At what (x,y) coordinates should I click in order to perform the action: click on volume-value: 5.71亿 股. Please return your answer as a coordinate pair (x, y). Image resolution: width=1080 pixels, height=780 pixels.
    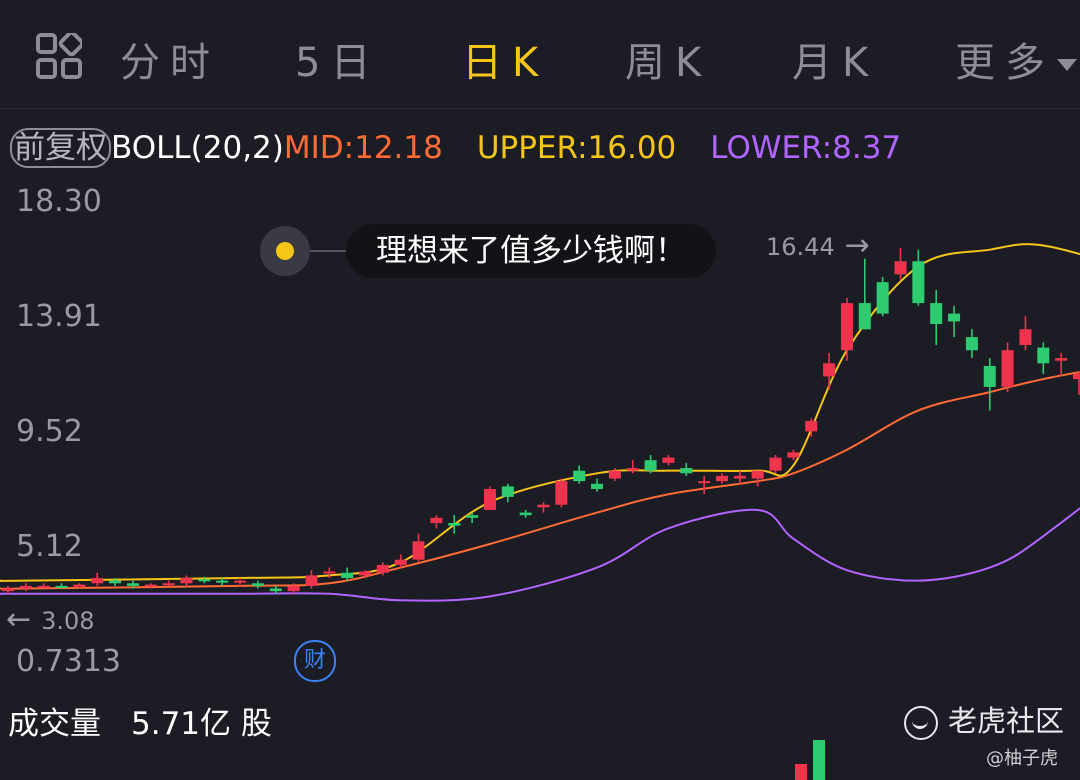
    Looking at the image, I should click on (201, 724).